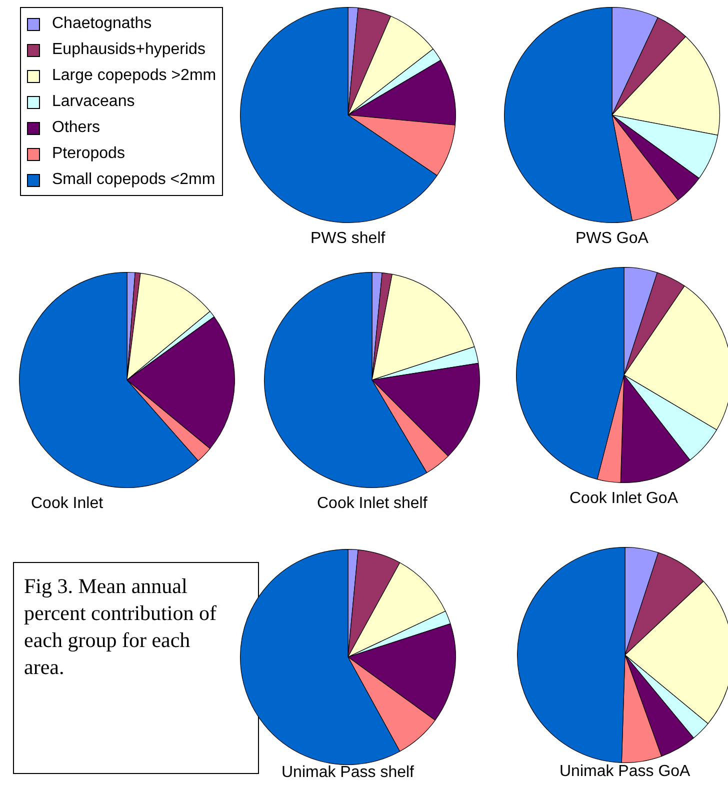  Describe the element at coordinates (134, 76) in the screenshot. I see `legend-label: Large copepods >2mm` at that location.